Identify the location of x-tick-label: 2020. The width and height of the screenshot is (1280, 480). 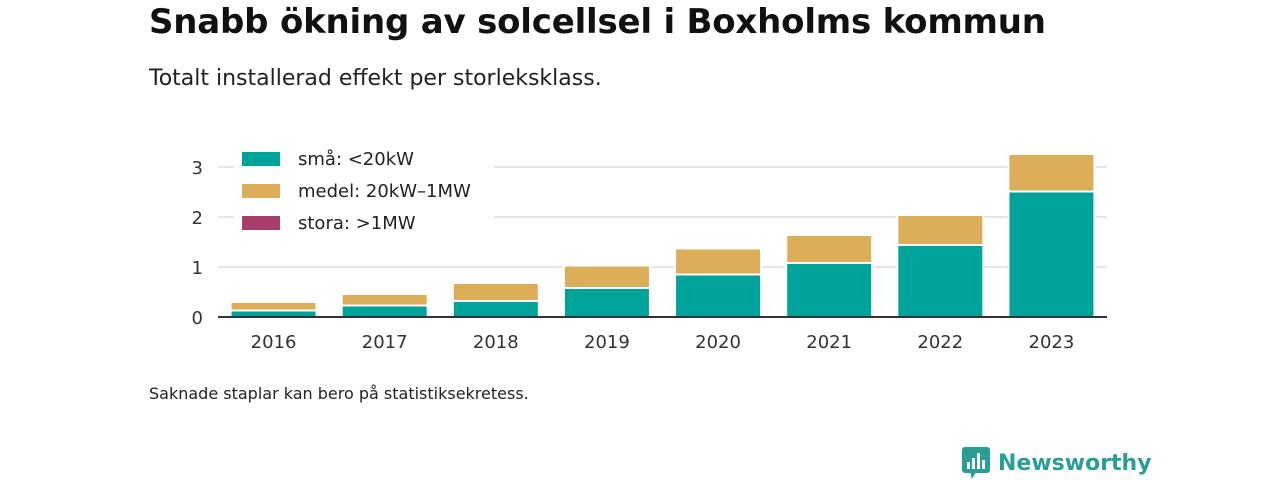
(718, 342).